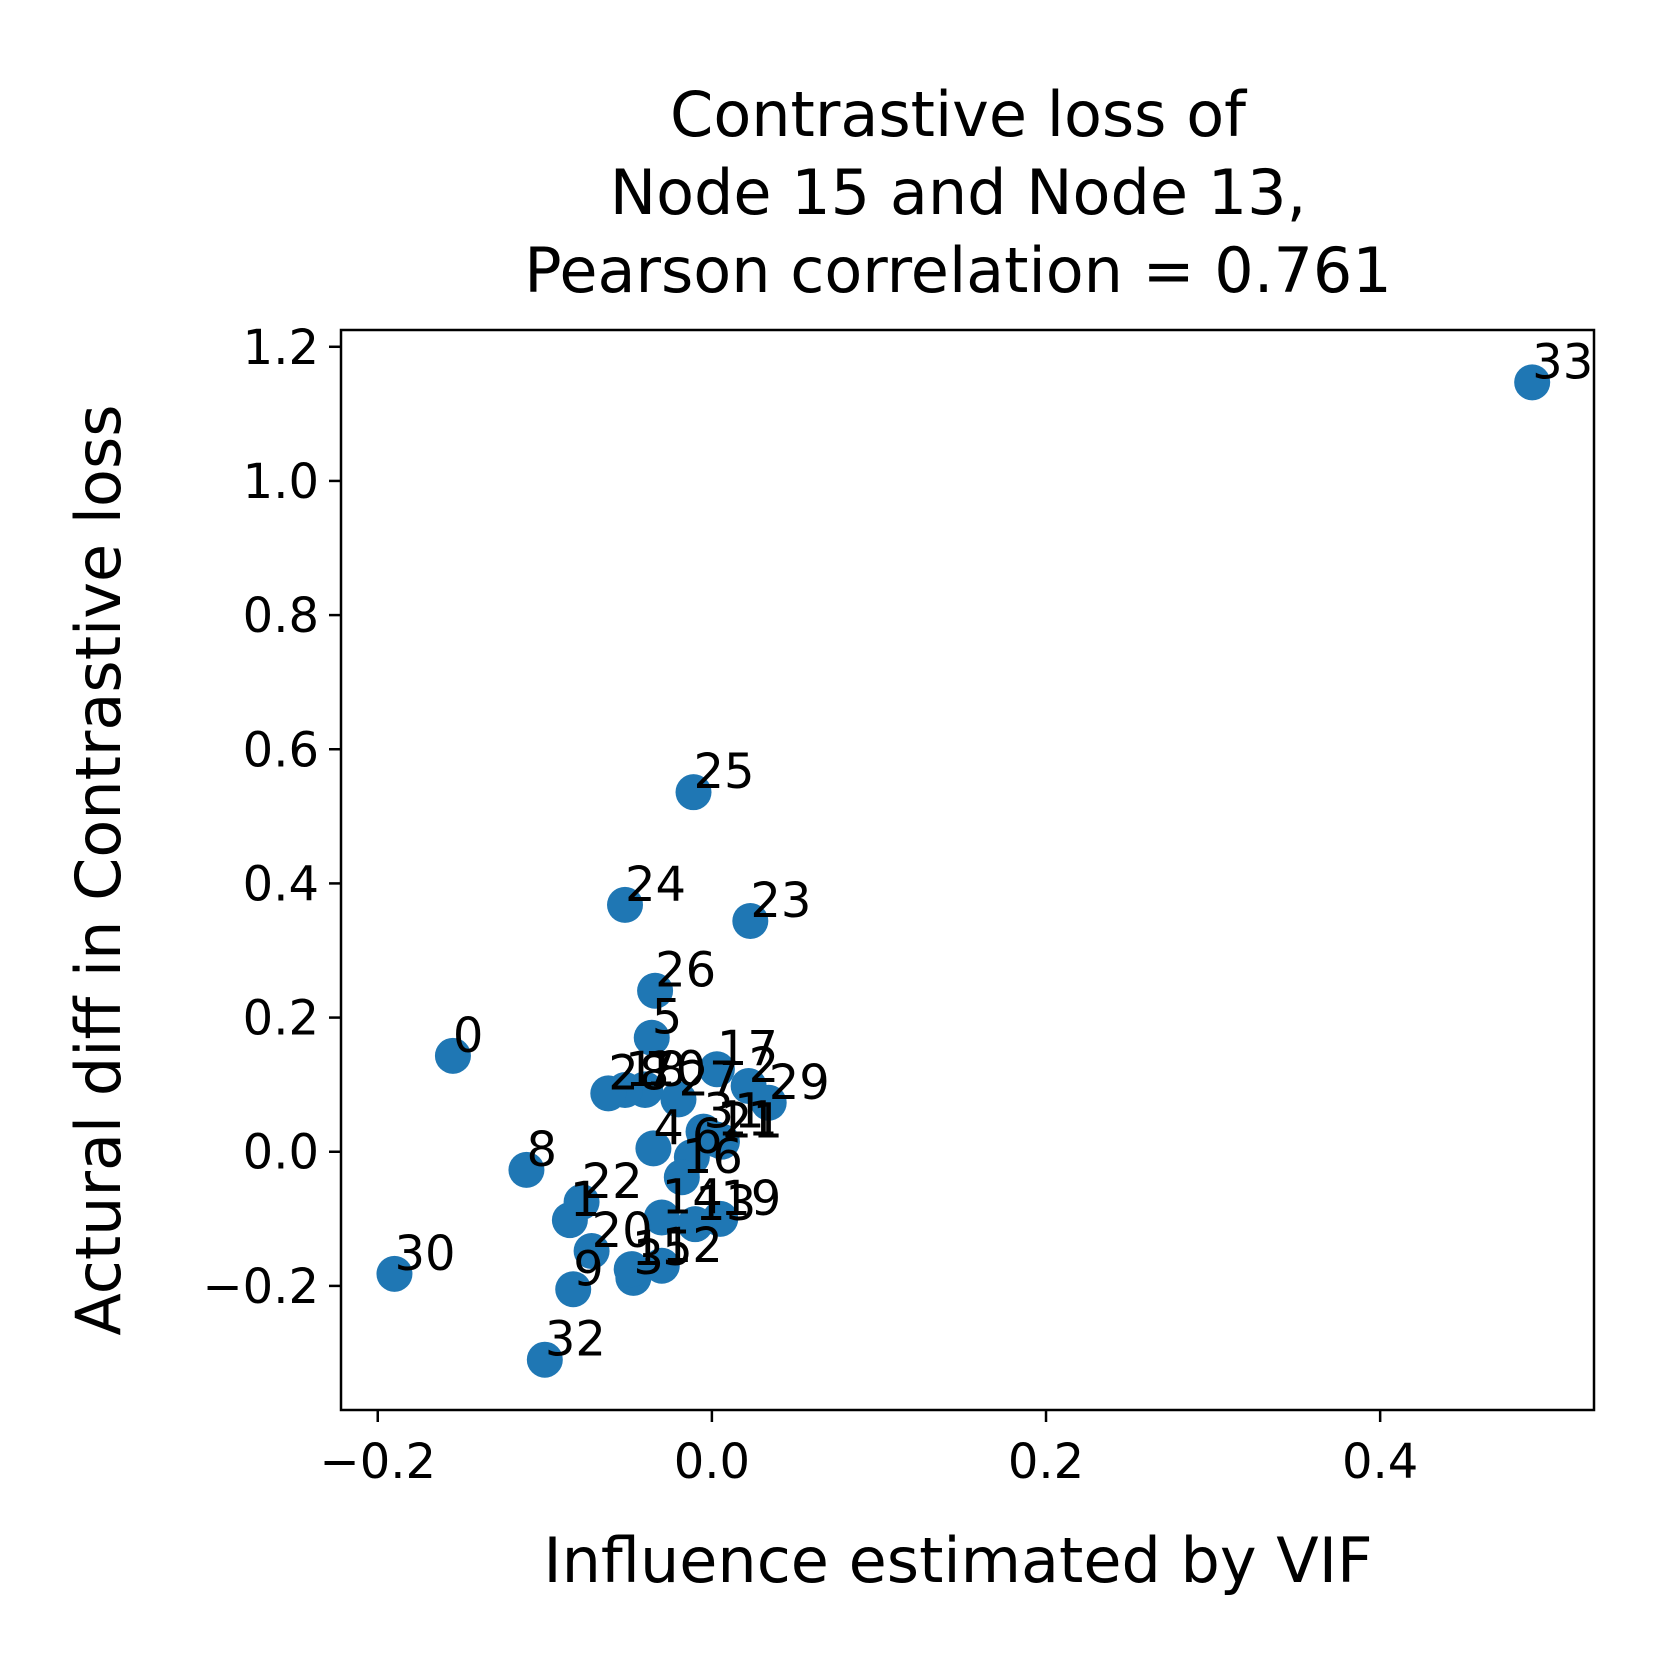  Describe the element at coordinates (957, 1560) in the screenshot. I see `x-axis-label: Influence estimated by VIF` at that location.